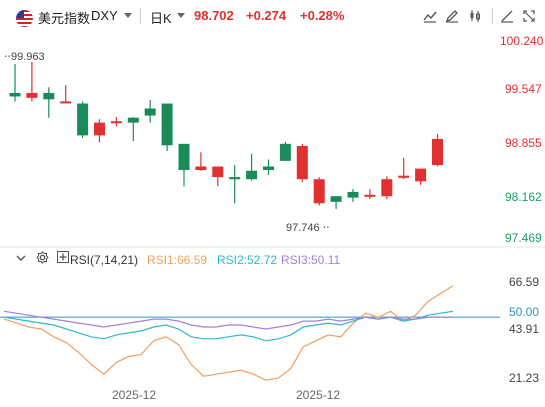  Describe the element at coordinates (181, 15) in the screenshot. I see `period-dropdown-icon` at that location.